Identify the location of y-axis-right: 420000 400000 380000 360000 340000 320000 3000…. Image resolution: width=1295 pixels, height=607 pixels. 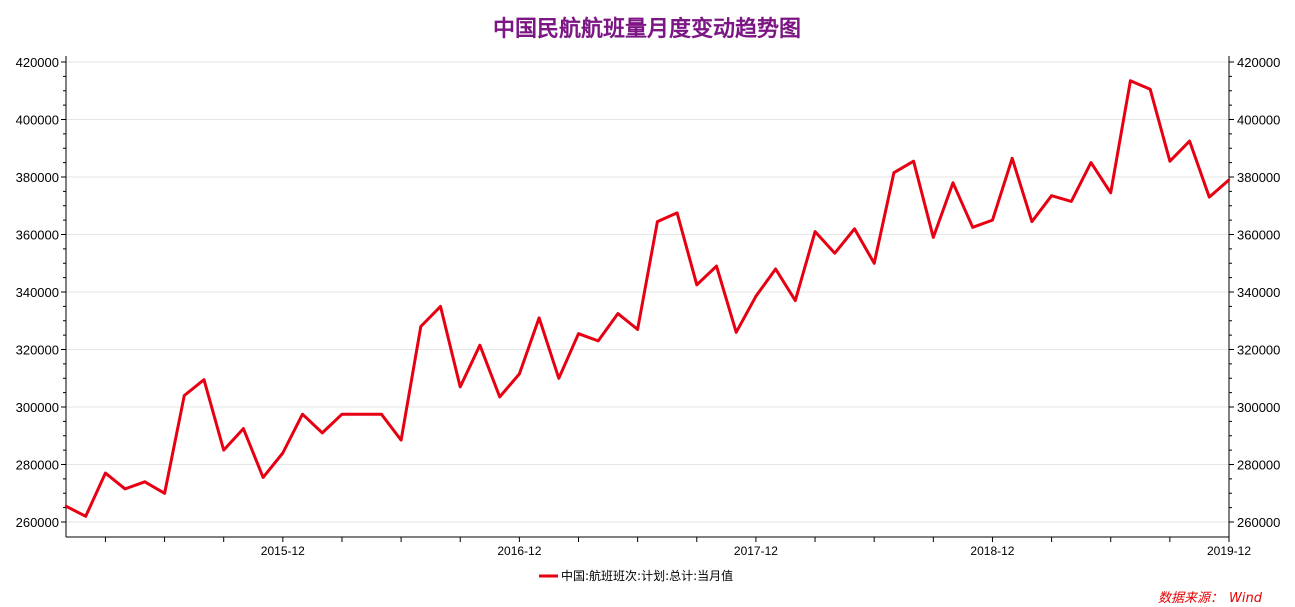
(1254, 292).